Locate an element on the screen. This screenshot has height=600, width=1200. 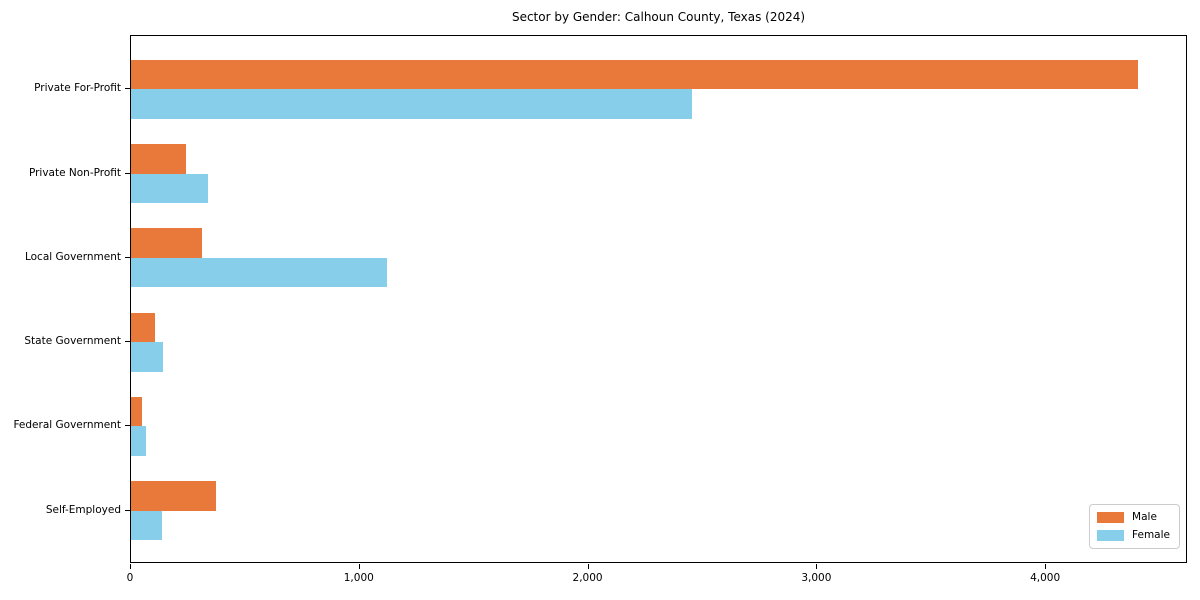
female-bar-state-government is located at coordinates (147, 357).